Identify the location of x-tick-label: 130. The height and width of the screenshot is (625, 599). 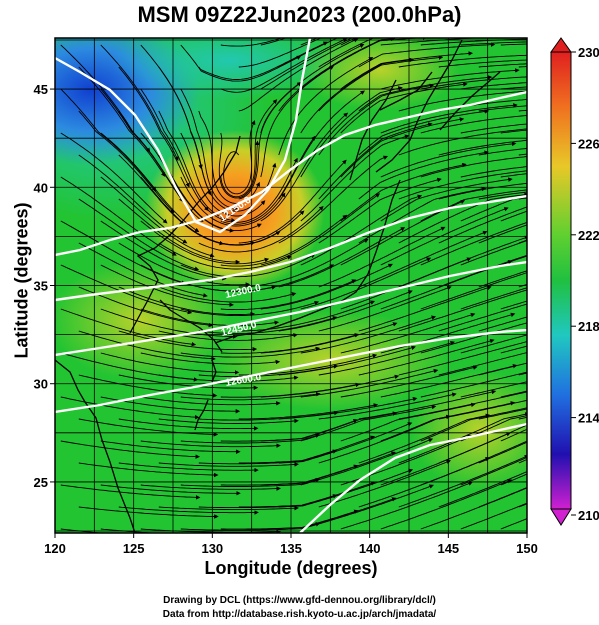
(212, 548).